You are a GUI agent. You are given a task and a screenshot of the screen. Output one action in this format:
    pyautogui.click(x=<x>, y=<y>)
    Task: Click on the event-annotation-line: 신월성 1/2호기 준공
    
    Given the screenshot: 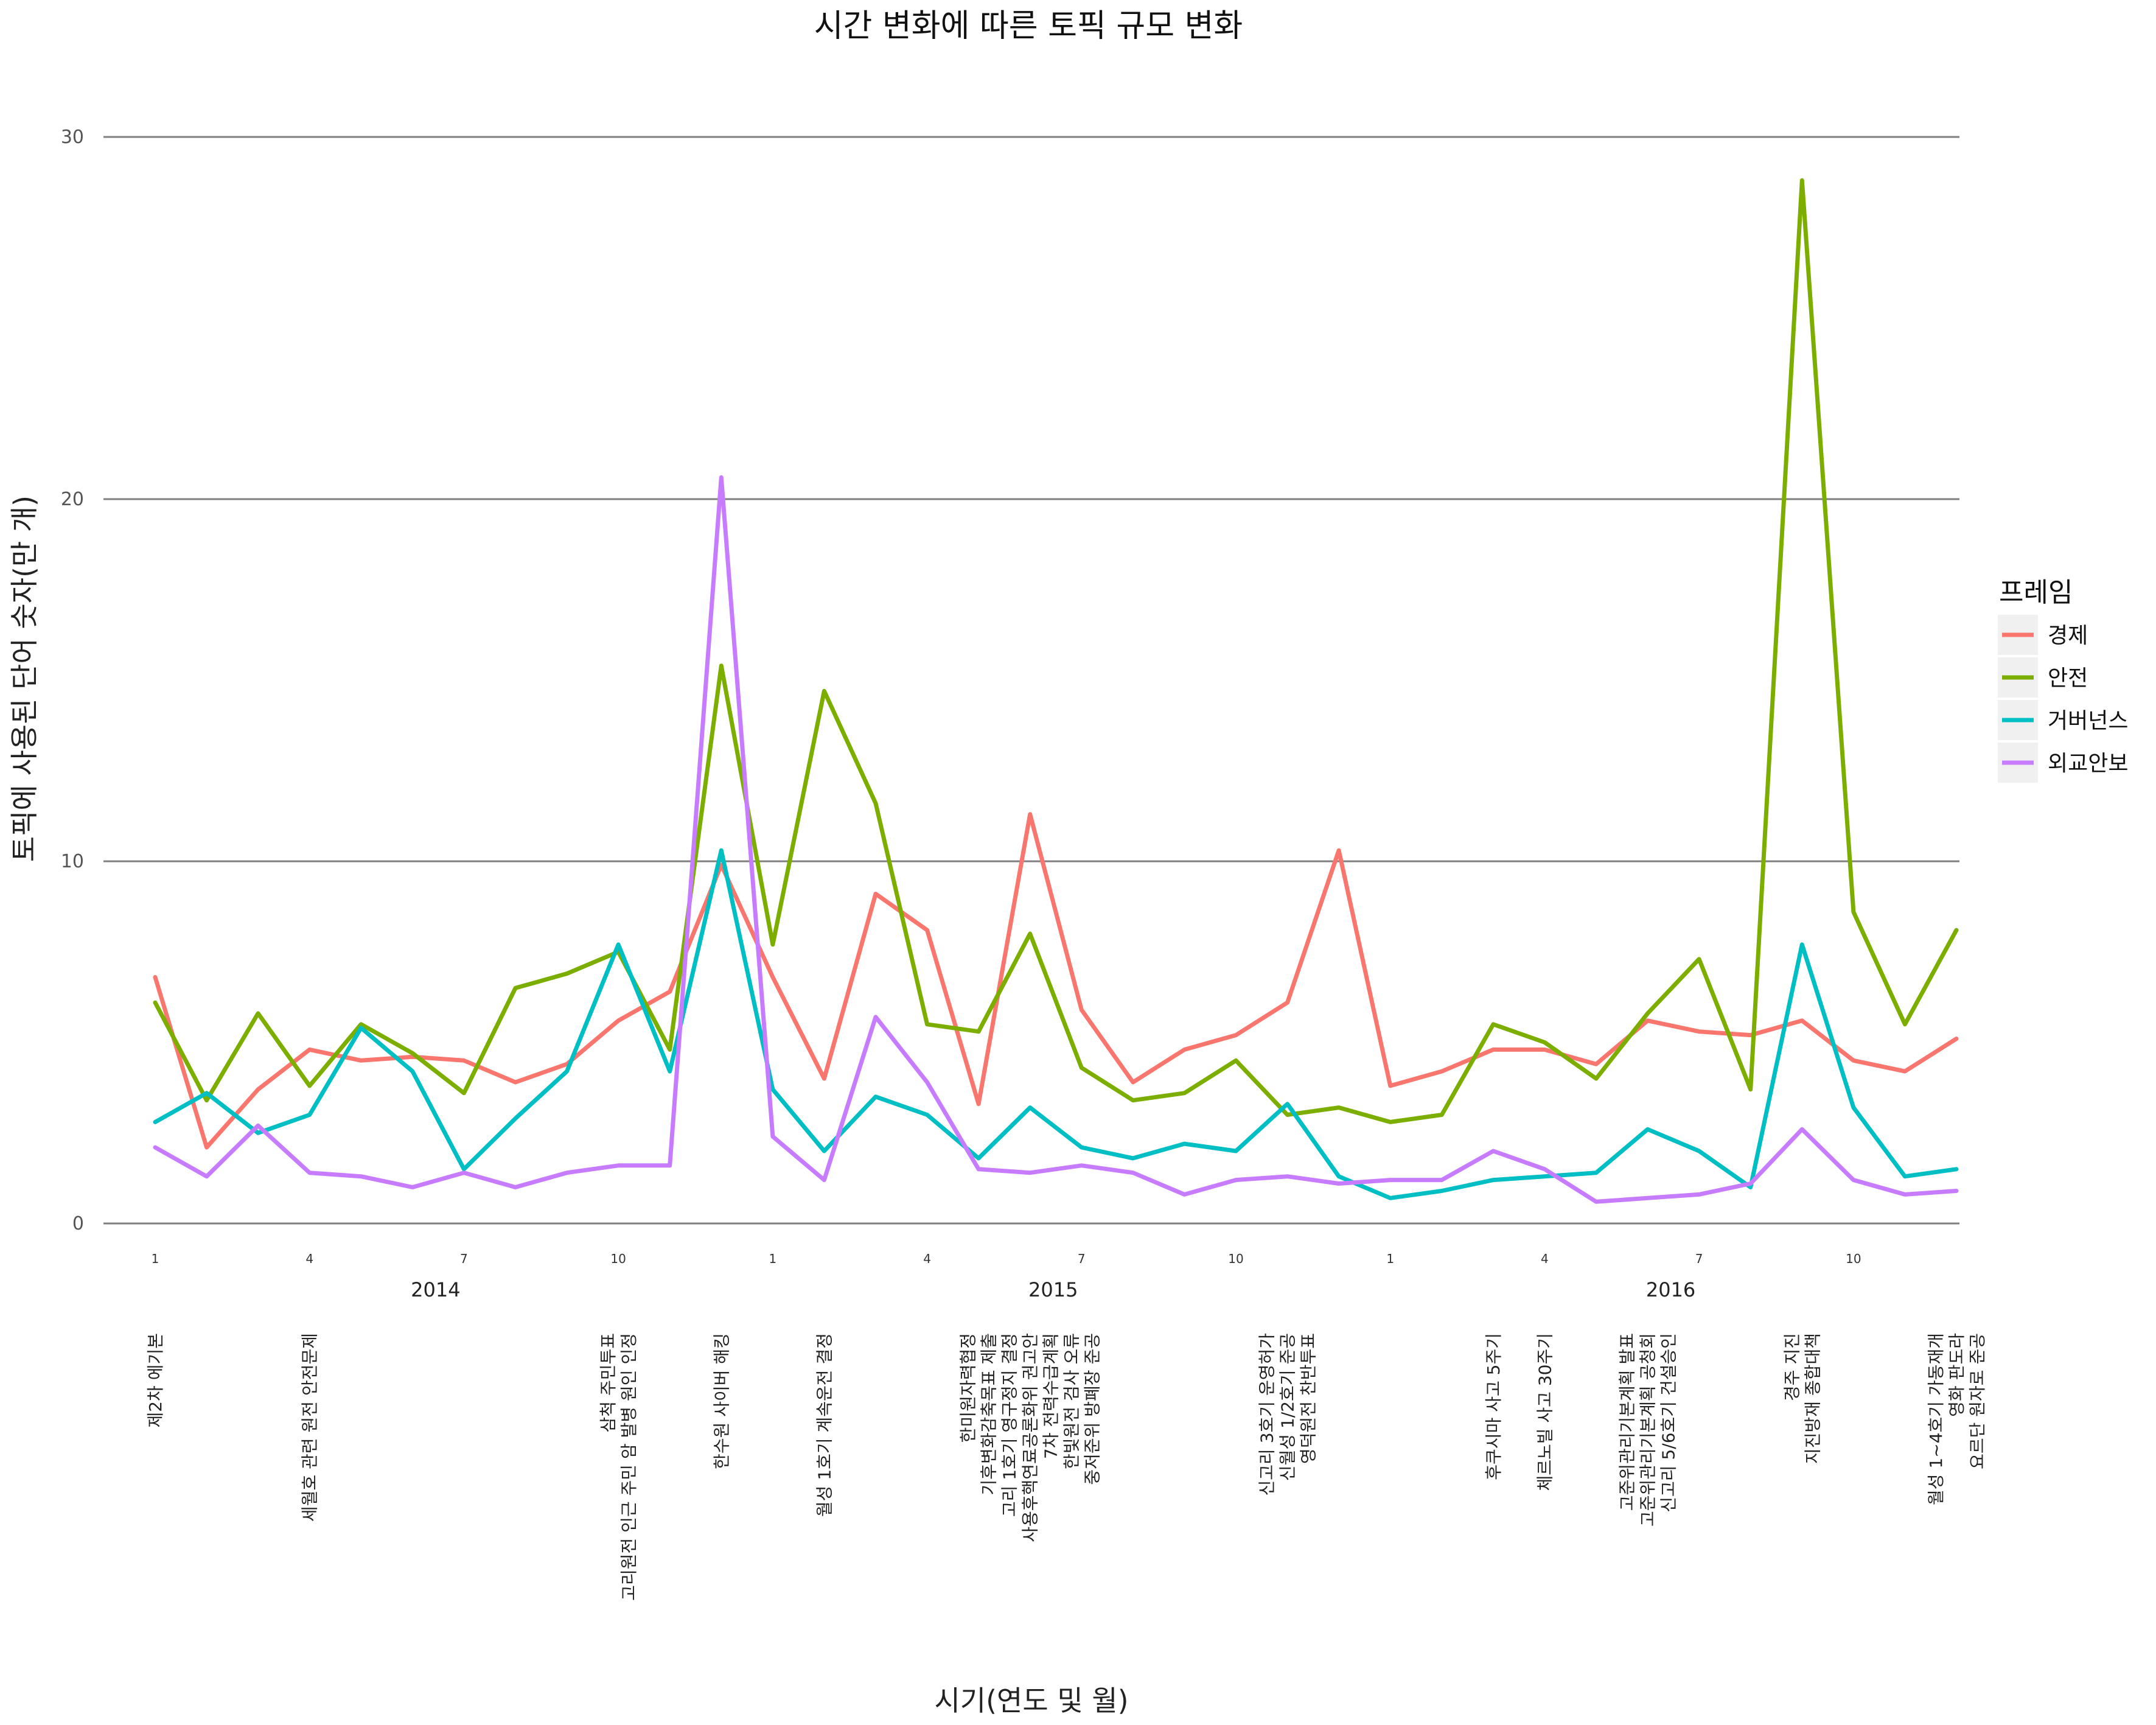 What is the action you would take?
    pyautogui.click(x=1288, y=1407)
    